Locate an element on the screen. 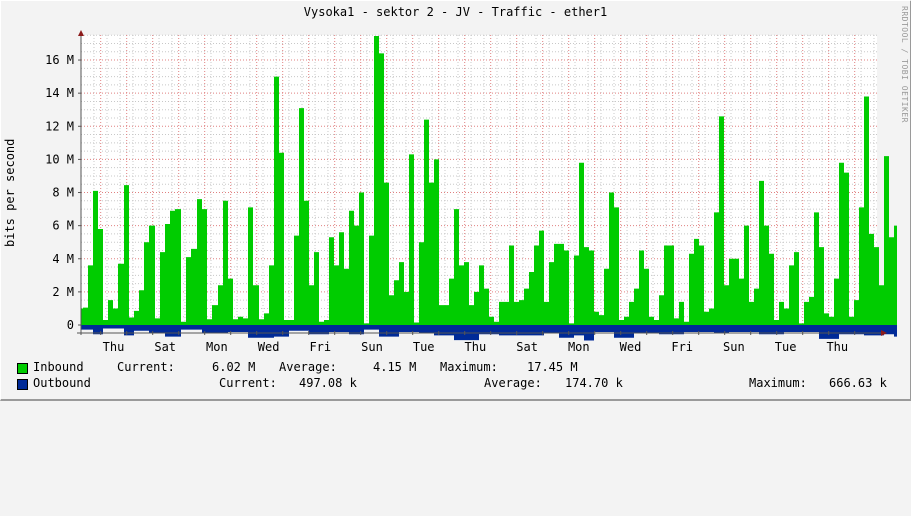 The width and height of the screenshot is (911, 516). rrdtool-watermark: RRDTOOL / TOBI OETIKER is located at coordinates (904, 64).